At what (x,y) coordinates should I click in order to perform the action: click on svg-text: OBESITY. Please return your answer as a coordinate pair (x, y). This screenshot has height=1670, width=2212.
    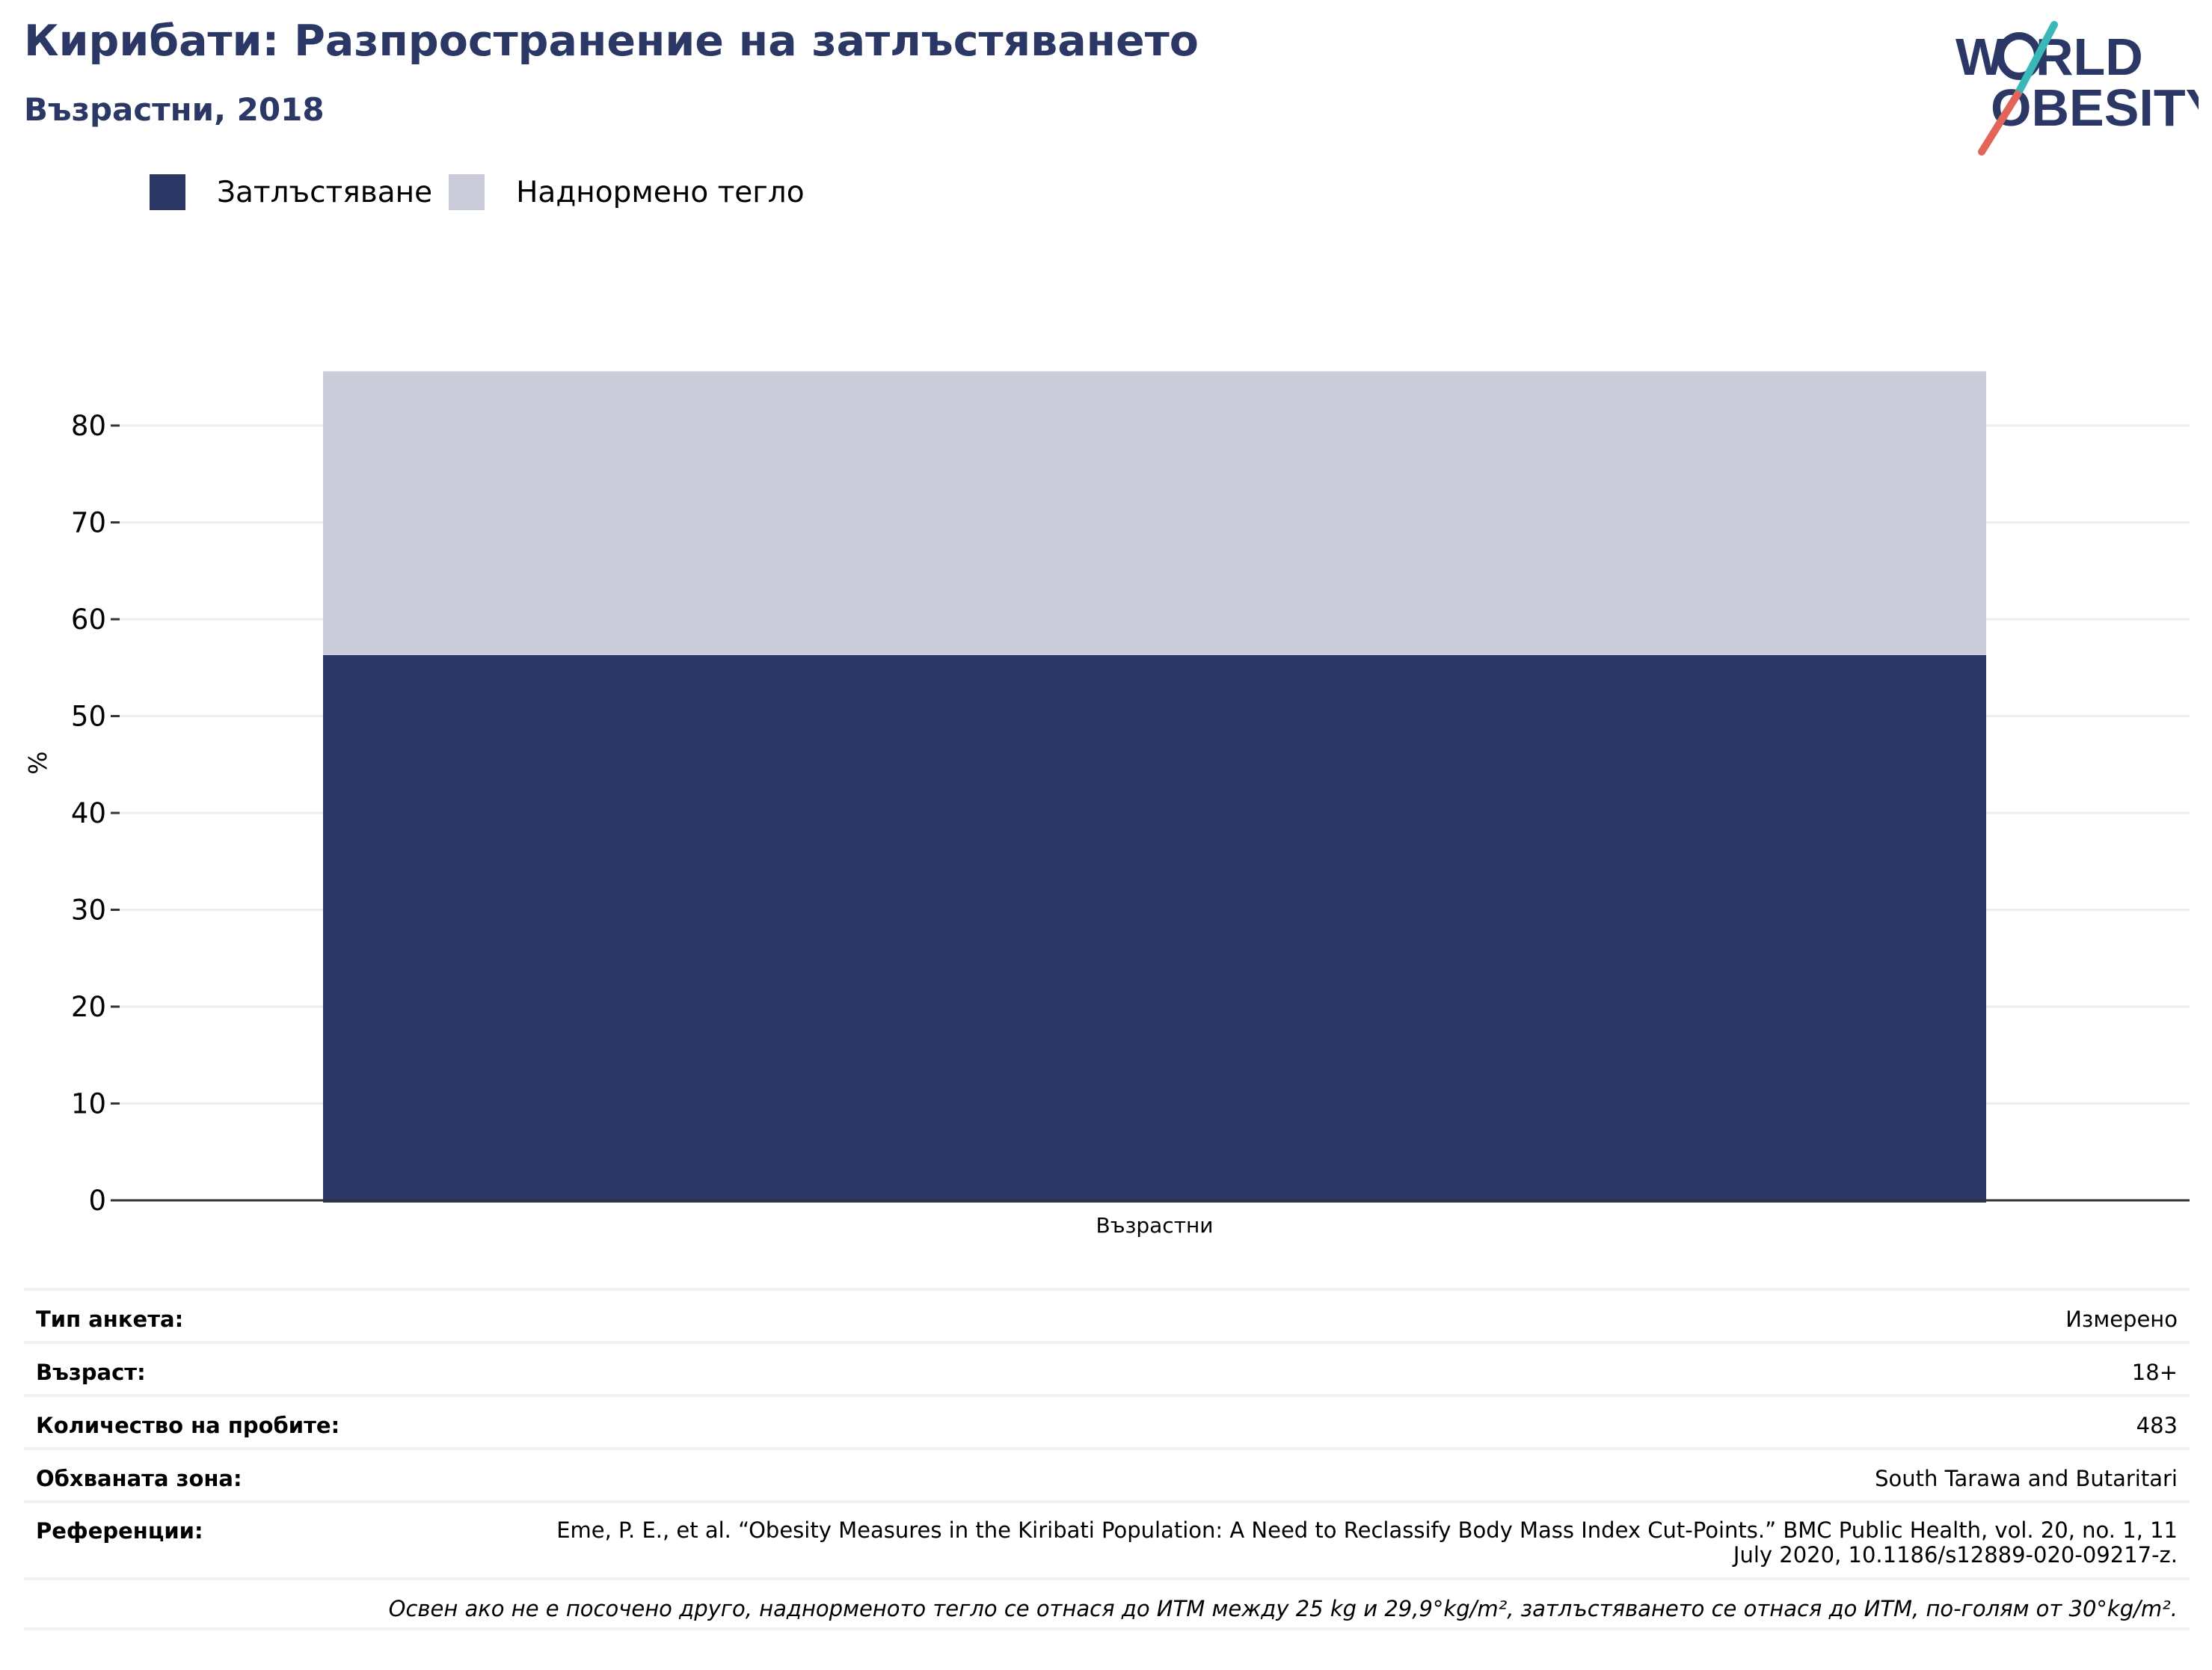
    Looking at the image, I should click on (2095, 108).